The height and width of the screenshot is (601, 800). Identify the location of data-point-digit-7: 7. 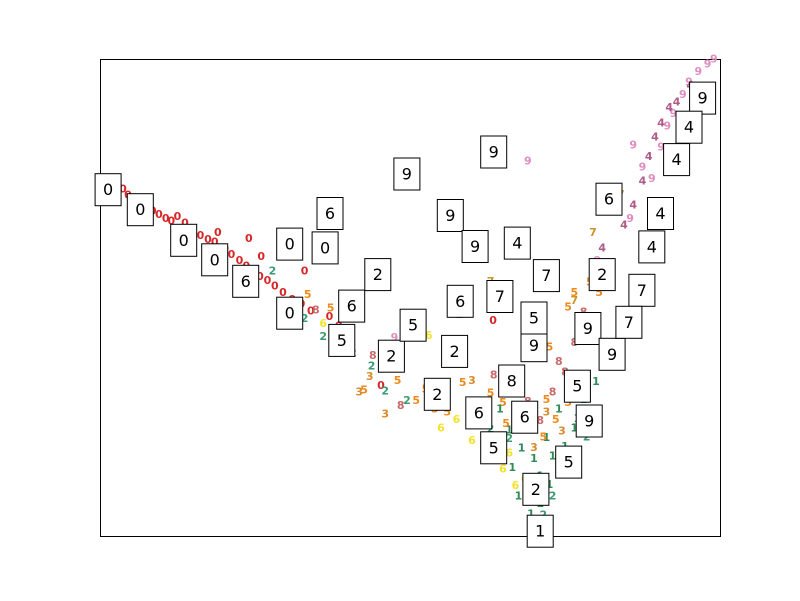
(593, 232).